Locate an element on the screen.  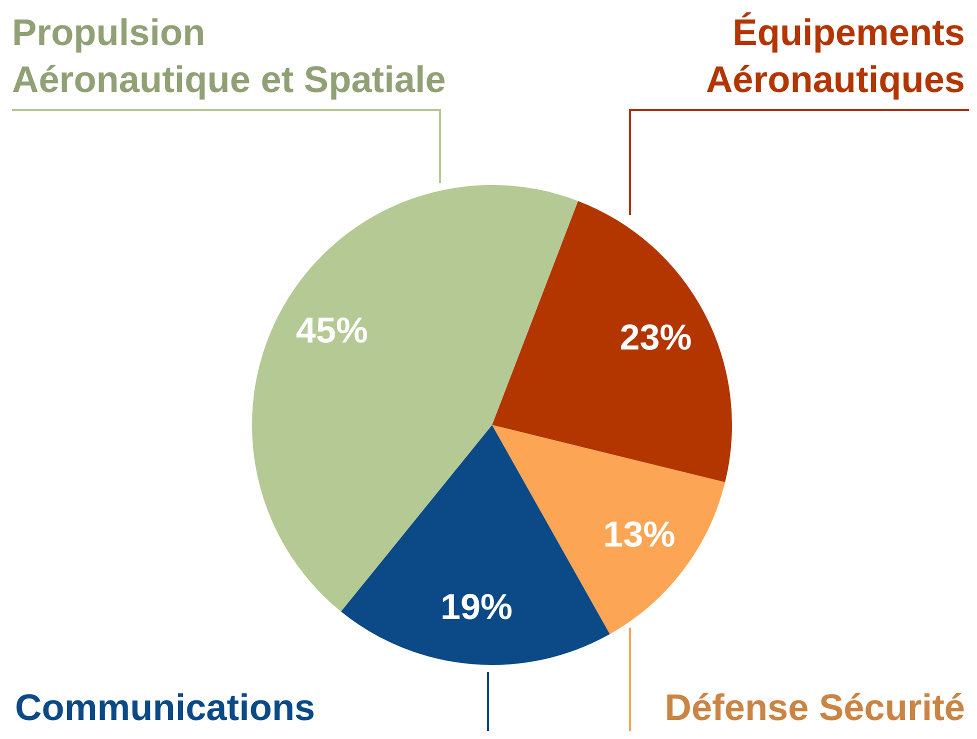
data-label: 13% is located at coordinates (639, 534).